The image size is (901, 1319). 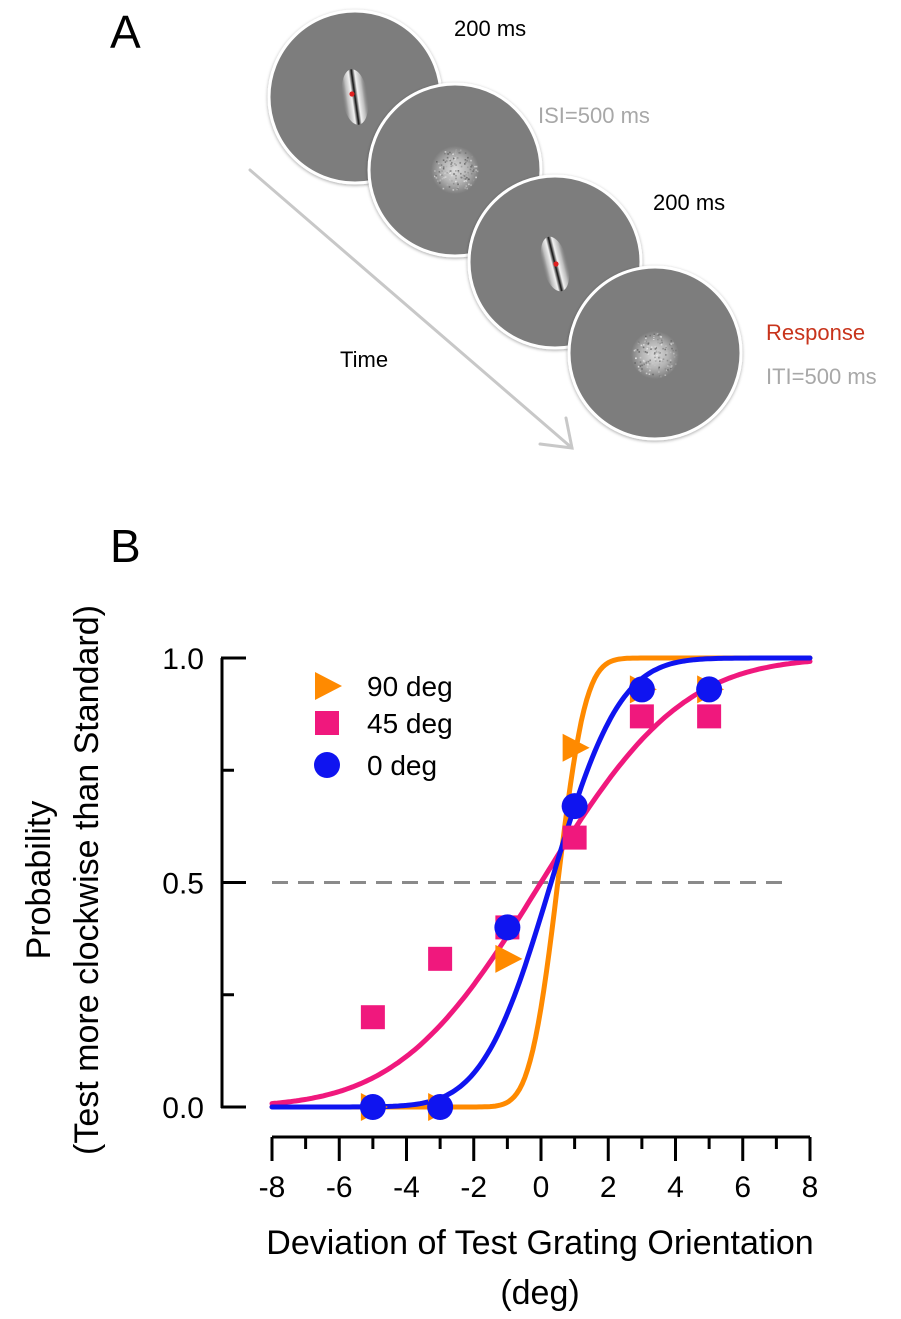 What do you see at coordinates (675, 1187) in the screenshot?
I see `x-tick-label: 4` at bounding box center [675, 1187].